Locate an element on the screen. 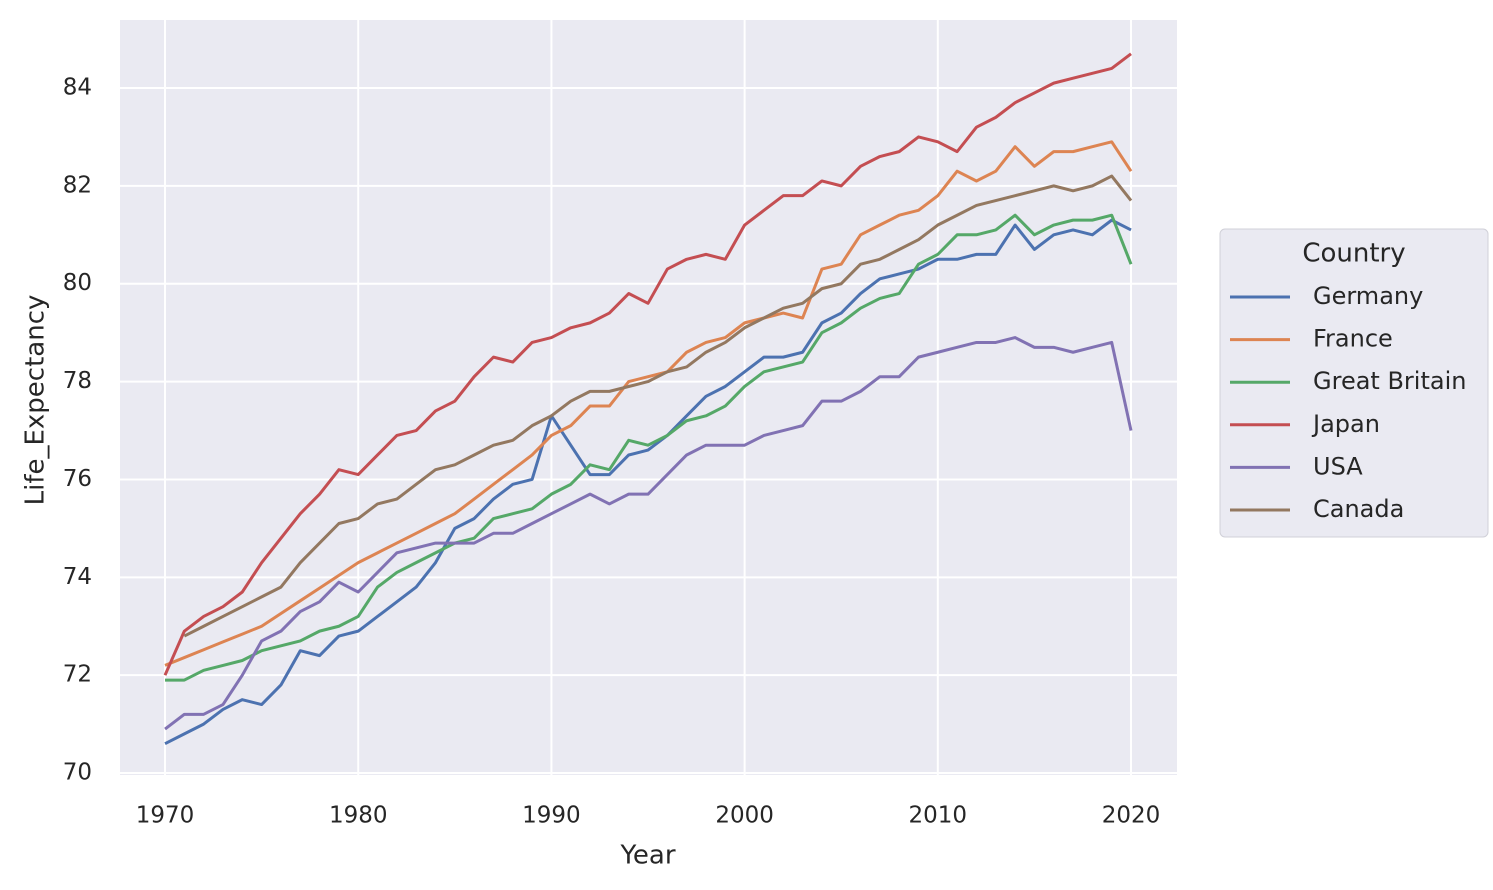  y-tick-label: 74 is located at coordinates (77, 577).